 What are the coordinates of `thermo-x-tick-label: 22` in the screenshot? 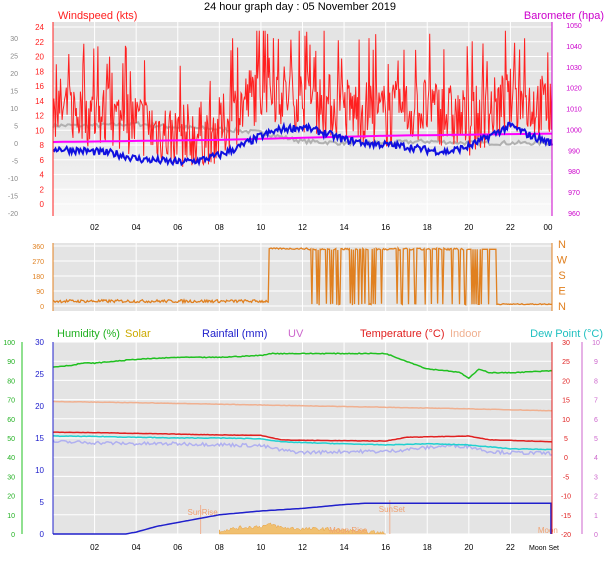 It's located at (510, 547).